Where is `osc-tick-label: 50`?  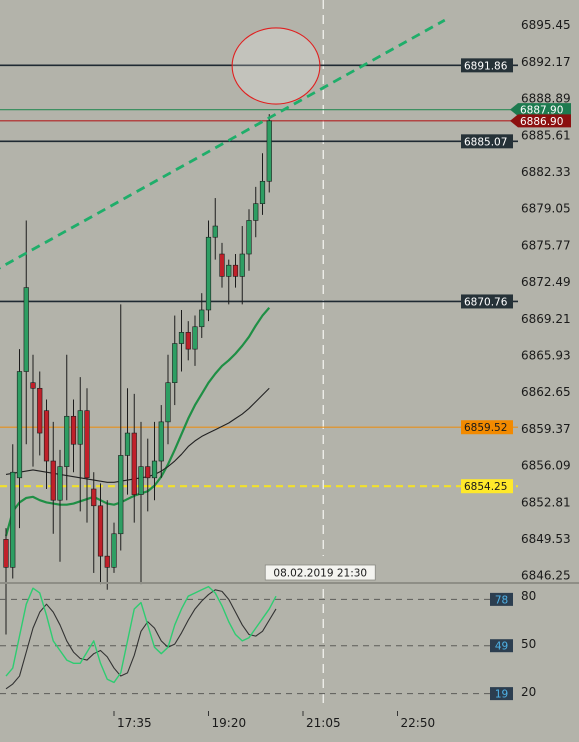
osc-tick-label: 50 is located at coordinates (528, 644).